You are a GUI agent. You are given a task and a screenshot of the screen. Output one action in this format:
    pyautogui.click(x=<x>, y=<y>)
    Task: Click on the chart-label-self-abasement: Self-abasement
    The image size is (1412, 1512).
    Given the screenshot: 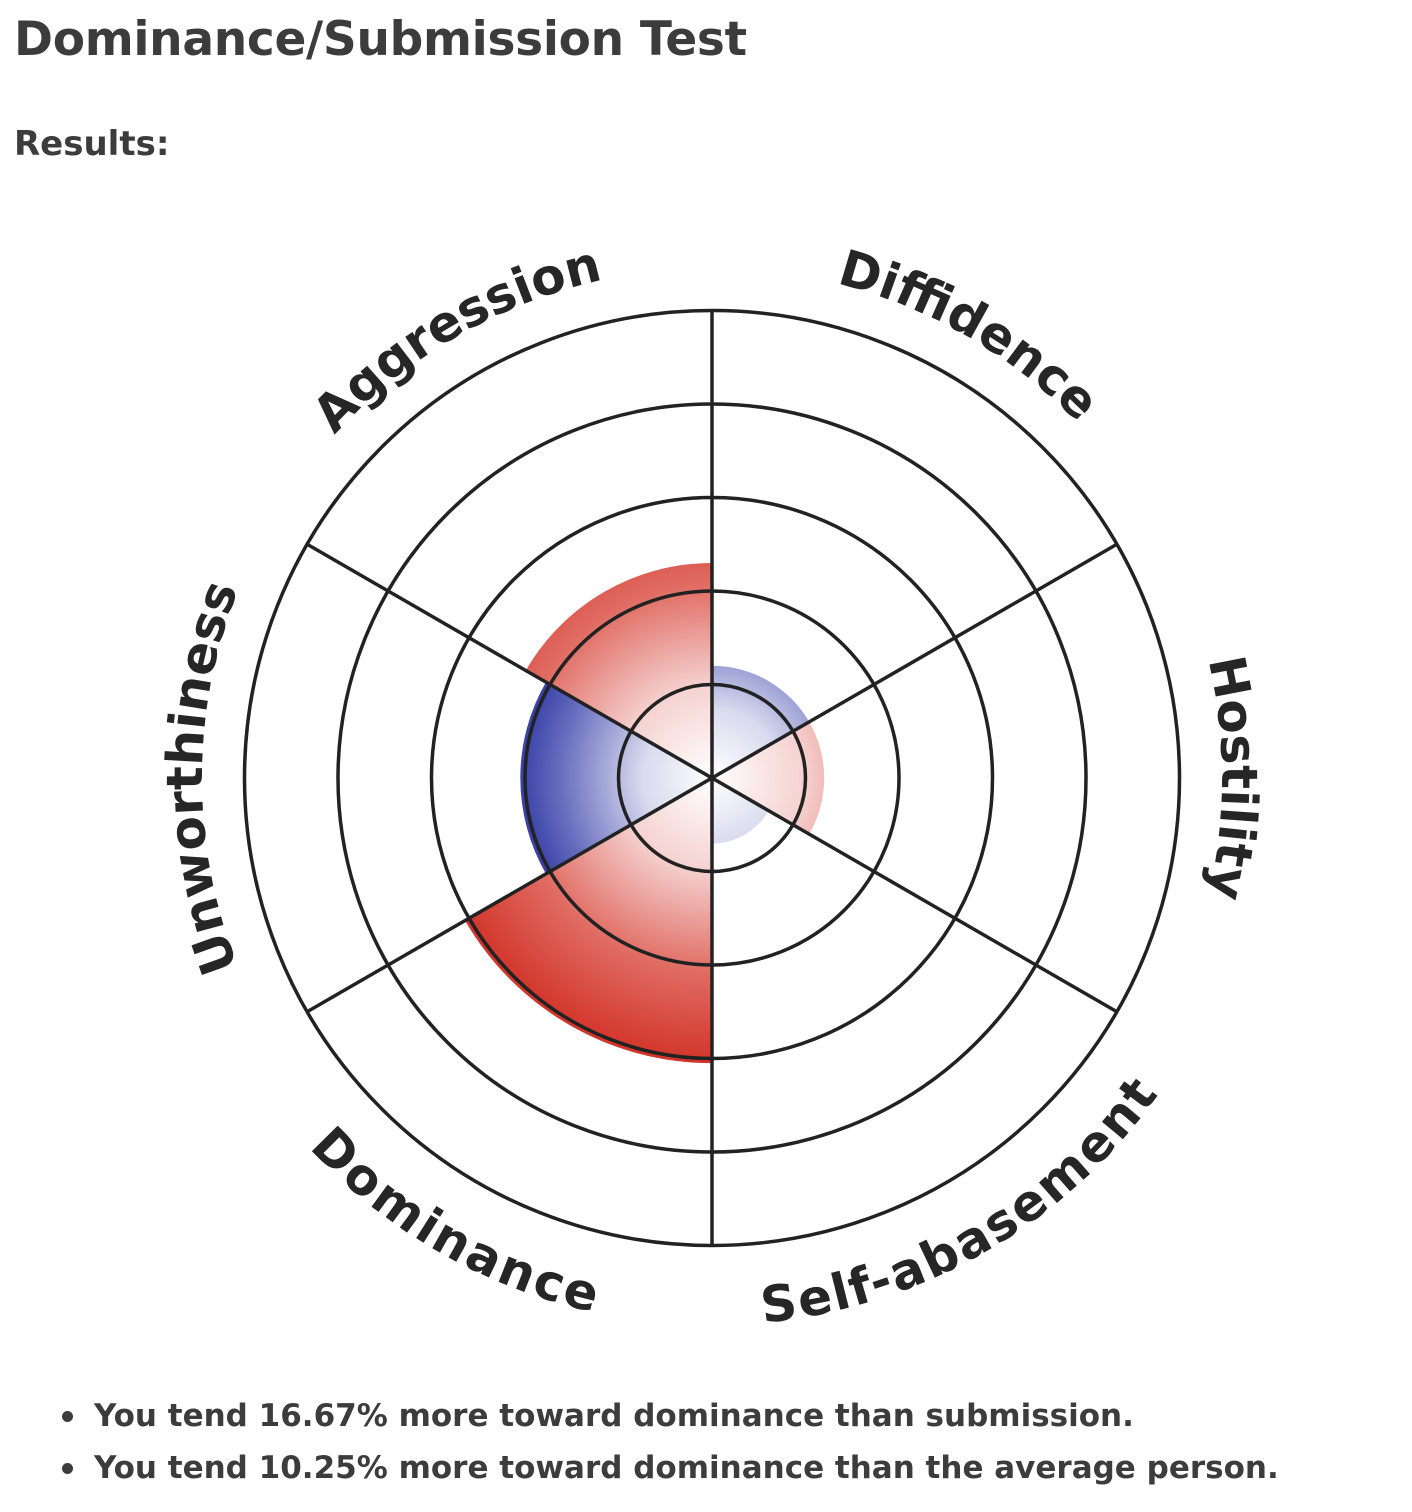 What is the action you would take?
    pyautogui.click(x=962, y=1201)
    